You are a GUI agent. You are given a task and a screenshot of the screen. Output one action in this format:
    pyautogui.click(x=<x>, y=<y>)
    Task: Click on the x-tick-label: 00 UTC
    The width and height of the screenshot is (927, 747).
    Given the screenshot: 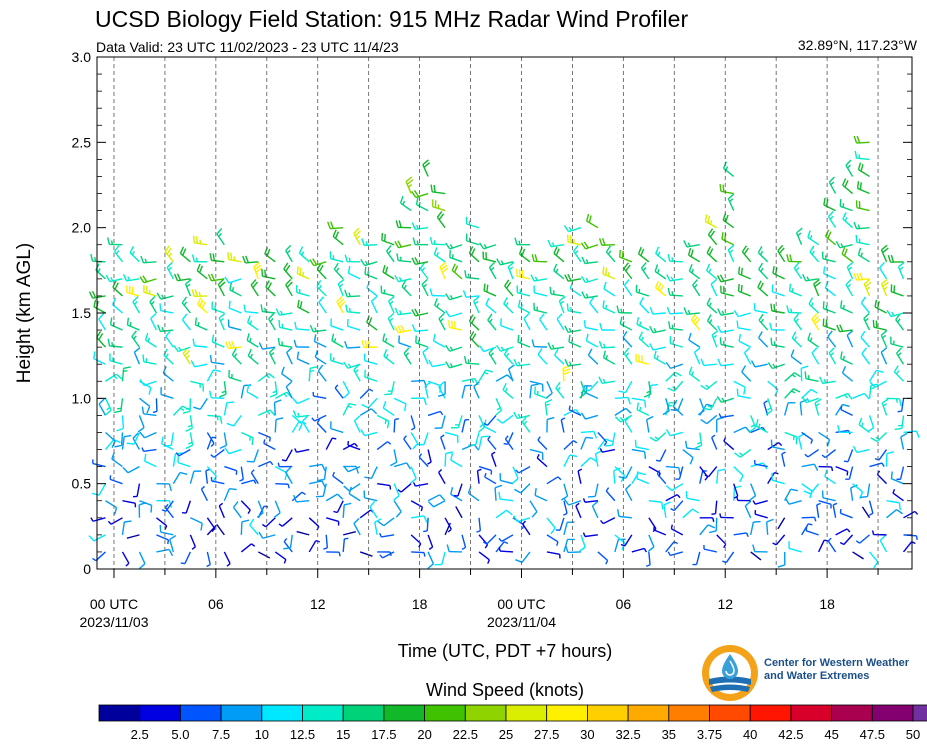 What is the action you would take?
    pyautogui.click(x=114, y=604)
    